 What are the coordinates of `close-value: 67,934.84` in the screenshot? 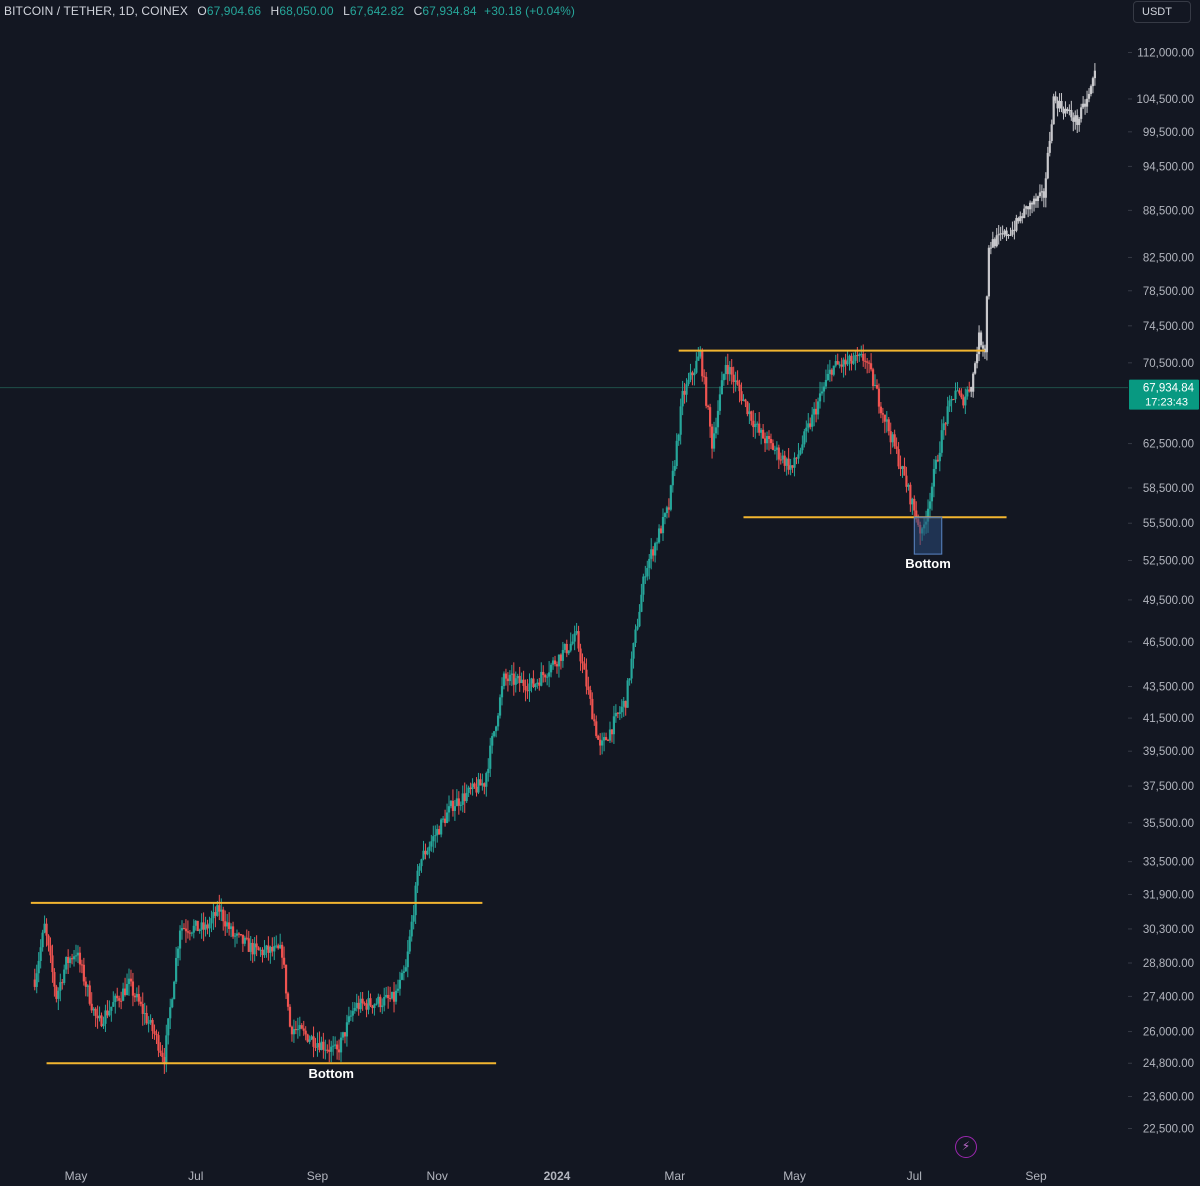 It's located at (449, 11).